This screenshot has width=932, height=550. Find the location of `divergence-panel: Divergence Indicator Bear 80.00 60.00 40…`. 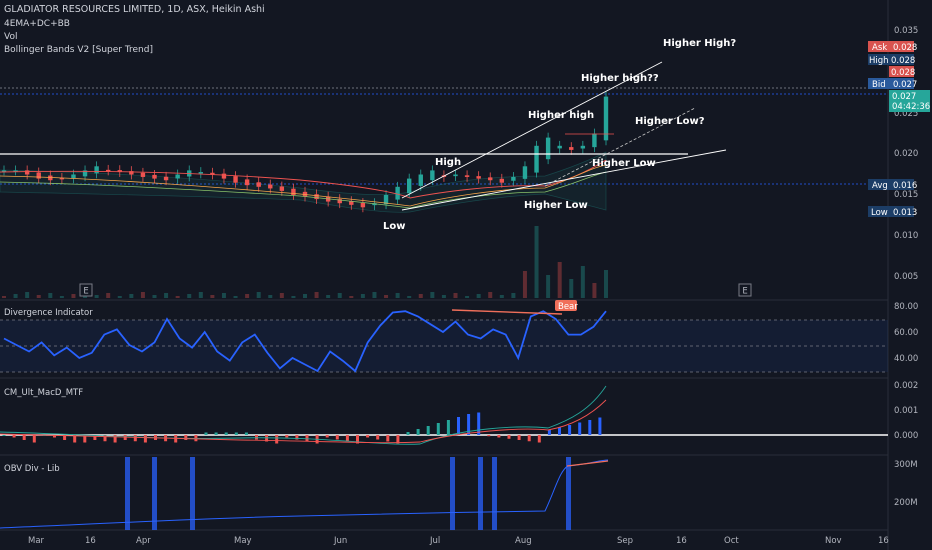

divergence-panel: Divergence Indicator Bear 80.00 60.00 40… is located at coordinates (459, 336).